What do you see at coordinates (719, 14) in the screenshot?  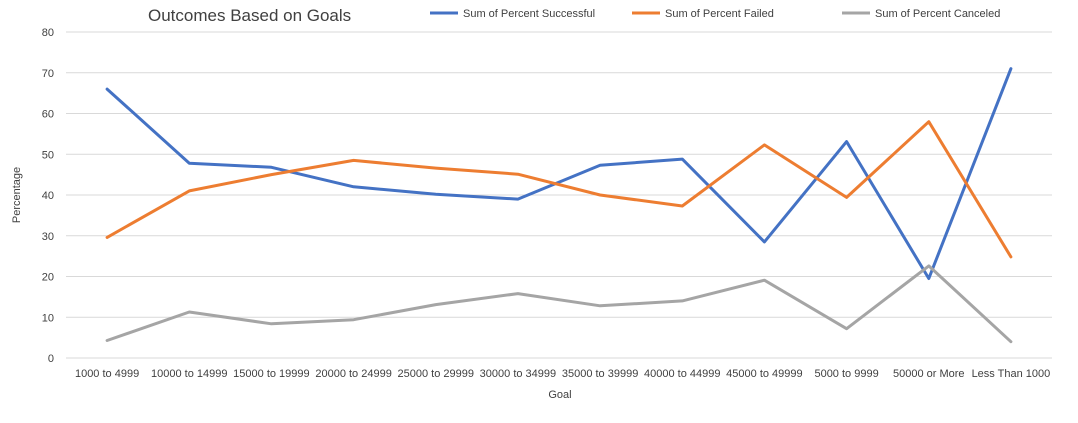 I see `legend-label: Sum of Percent Failed` at bounding box center [719, 14].